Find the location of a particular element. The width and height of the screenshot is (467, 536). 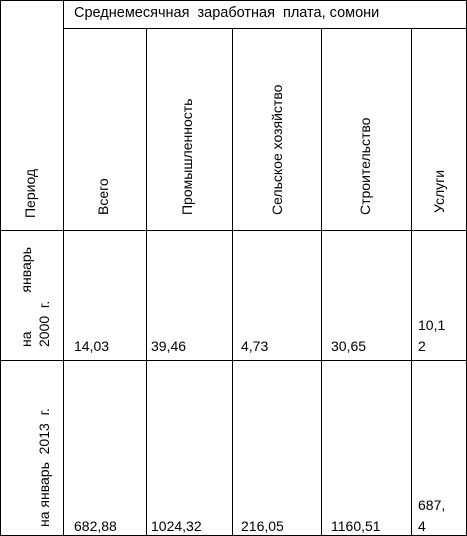

row-1-total: 14,03 is located at coordinates (92, 346).